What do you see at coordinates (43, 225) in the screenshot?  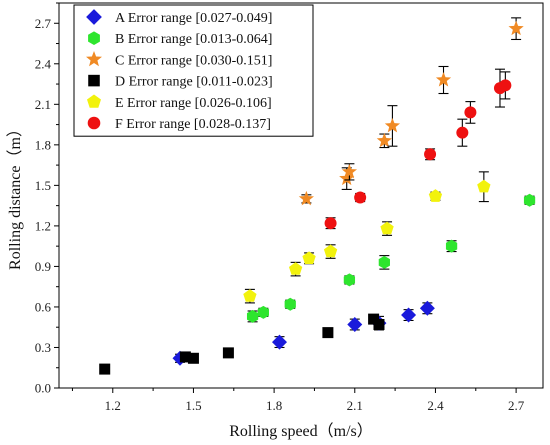 I see `y-tick-label: 1.2` at bounding box center [43, 225].